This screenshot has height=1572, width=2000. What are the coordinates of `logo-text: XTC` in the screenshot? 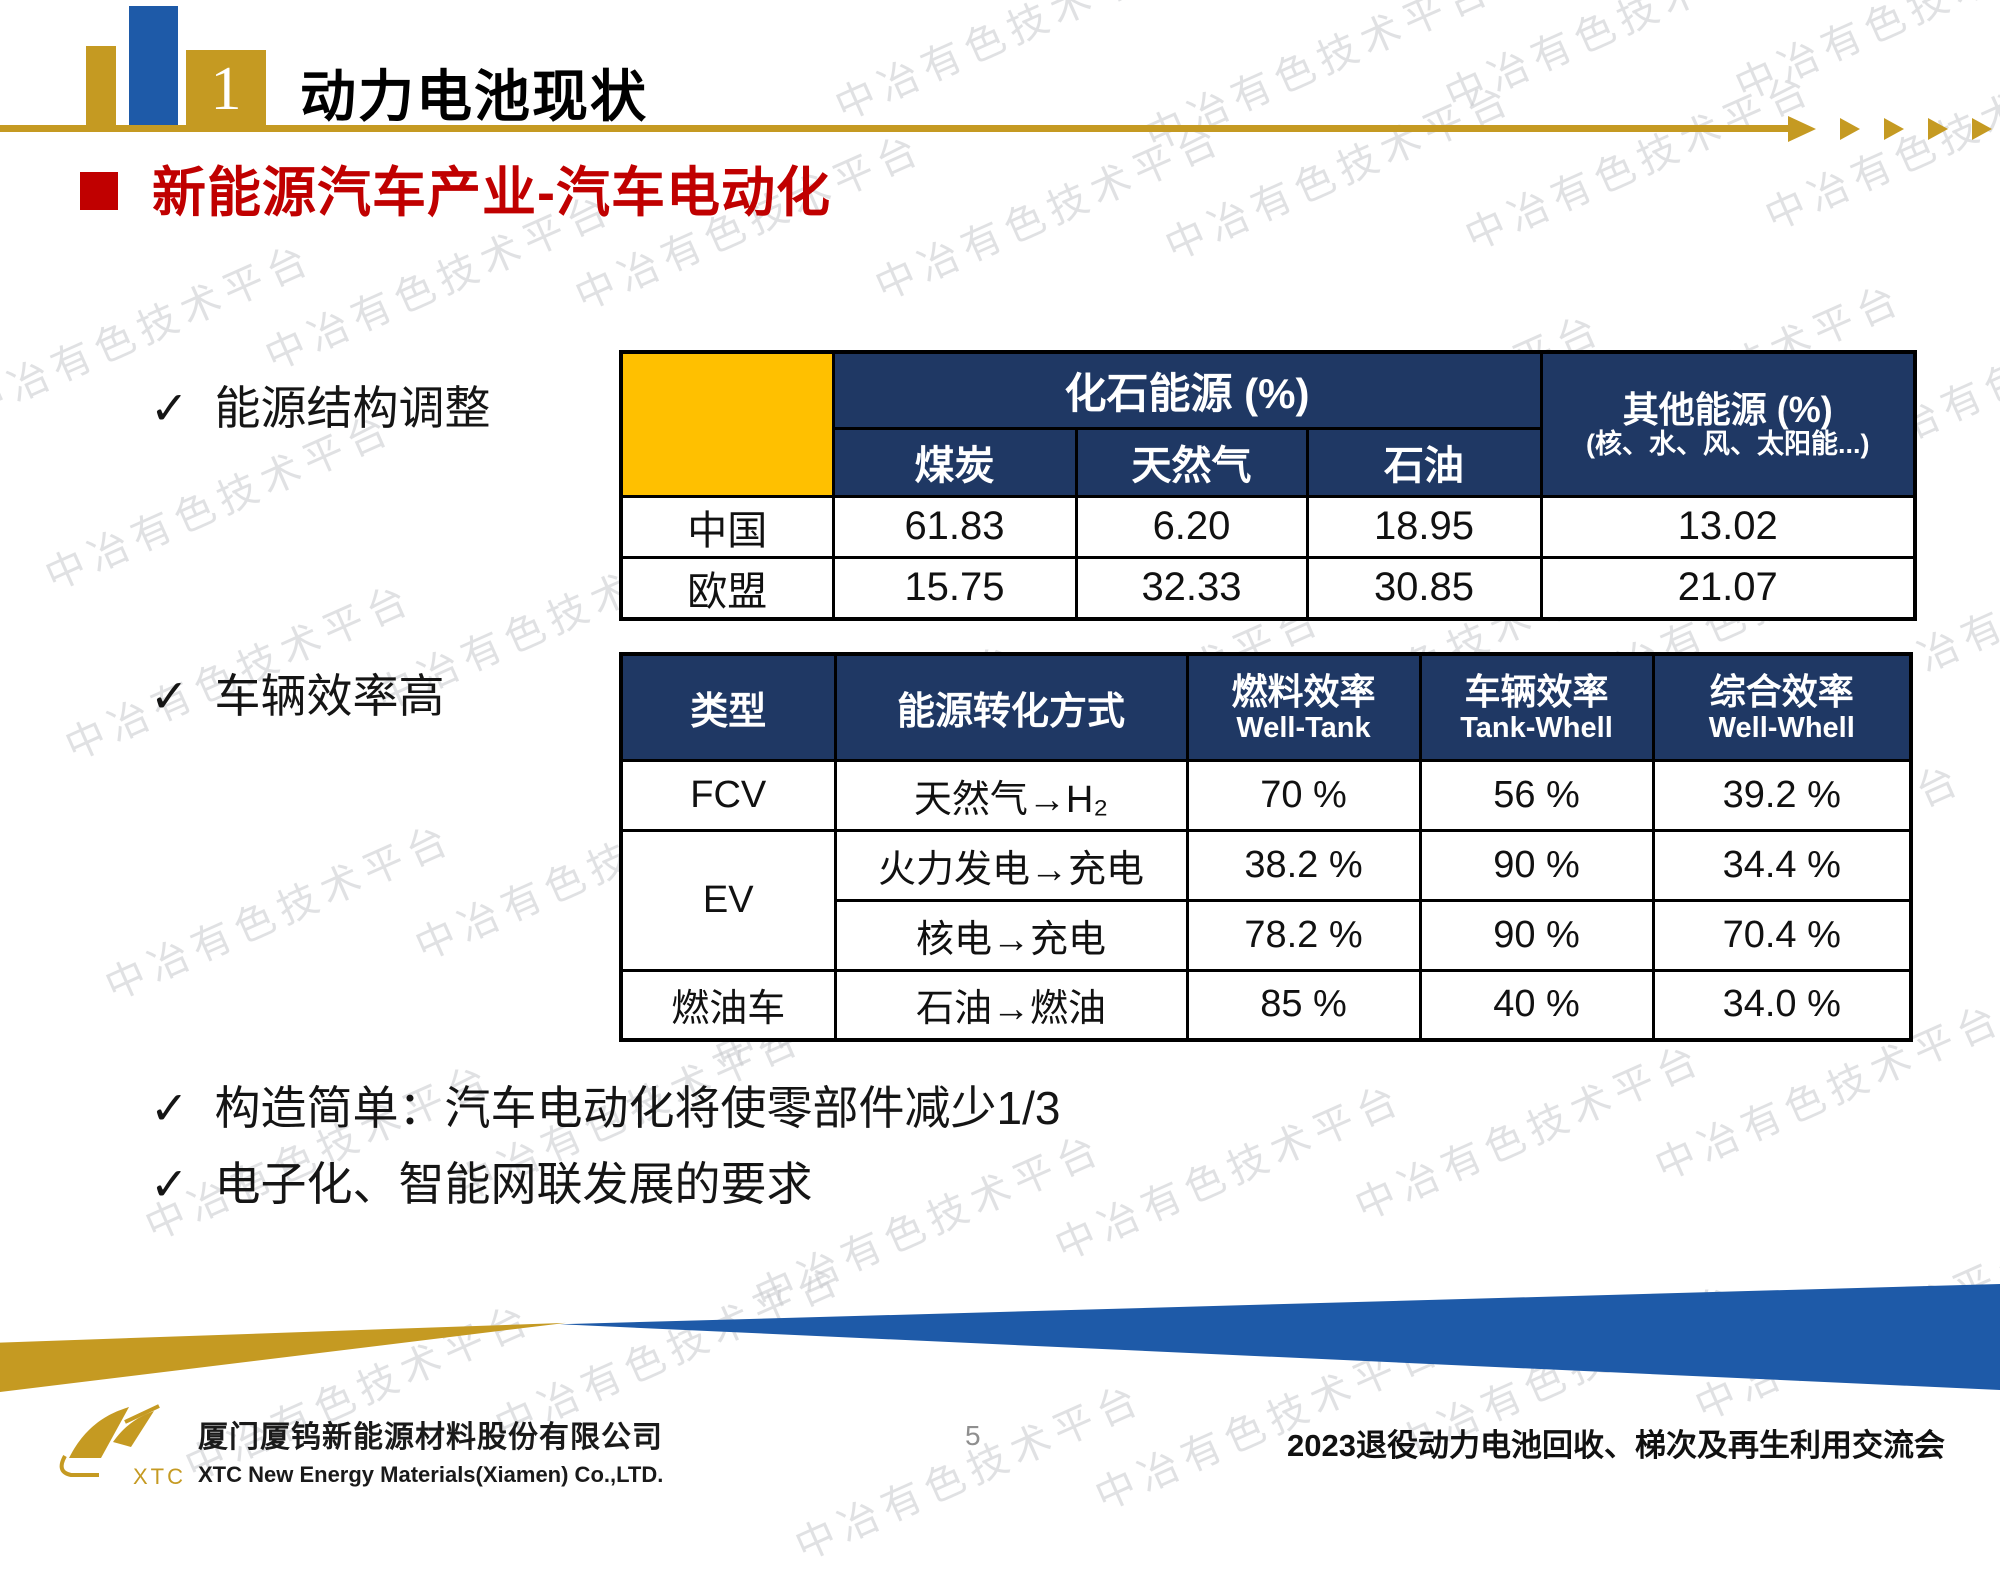 It's located at (159, 1476).